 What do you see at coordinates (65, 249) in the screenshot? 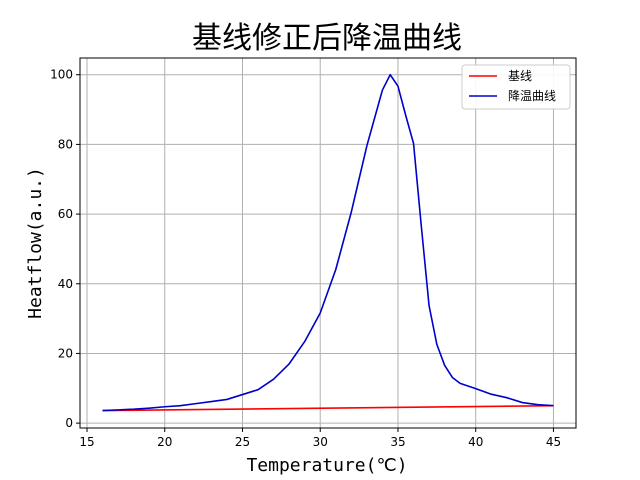
I see `y-ticks: 0 20 40 60 80 100` at bounding box center [65, 249].